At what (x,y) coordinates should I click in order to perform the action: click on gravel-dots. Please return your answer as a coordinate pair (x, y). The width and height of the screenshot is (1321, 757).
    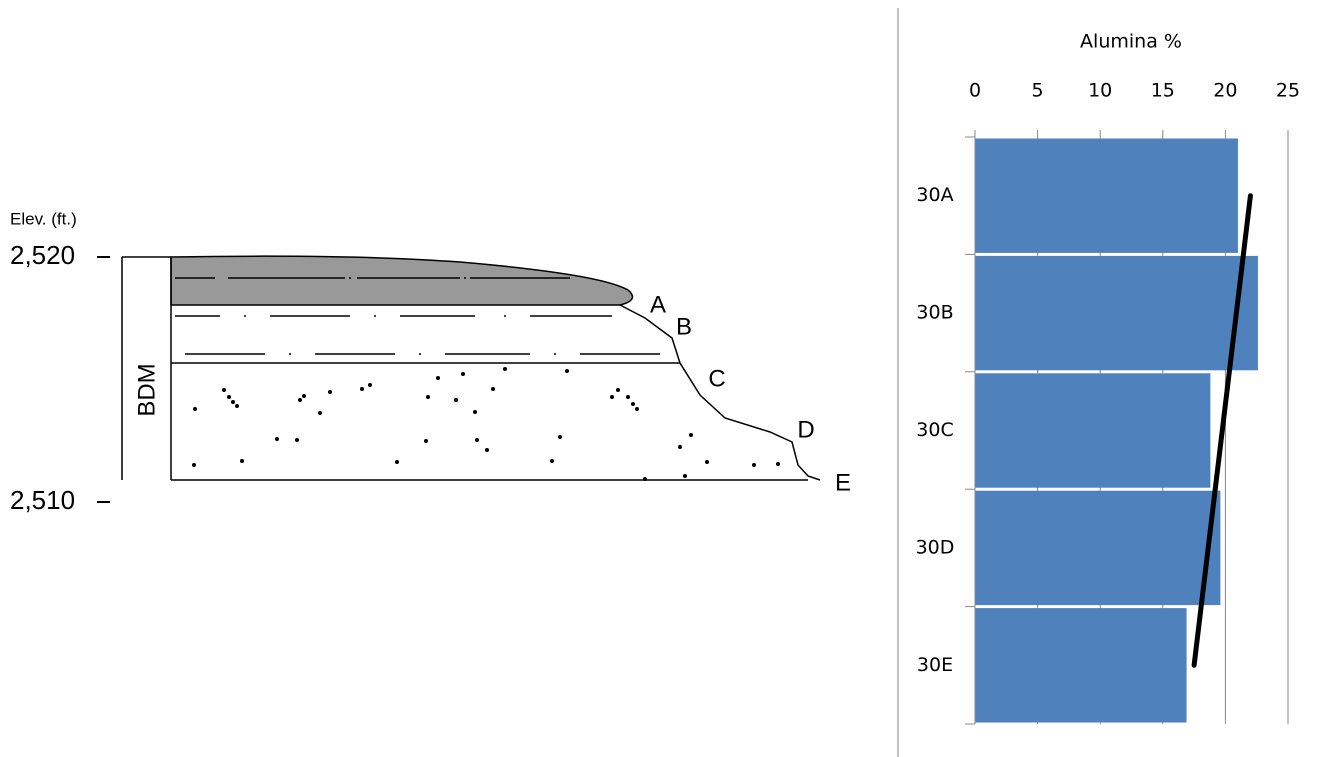
    Looking at the image, I should click on (486, 424).